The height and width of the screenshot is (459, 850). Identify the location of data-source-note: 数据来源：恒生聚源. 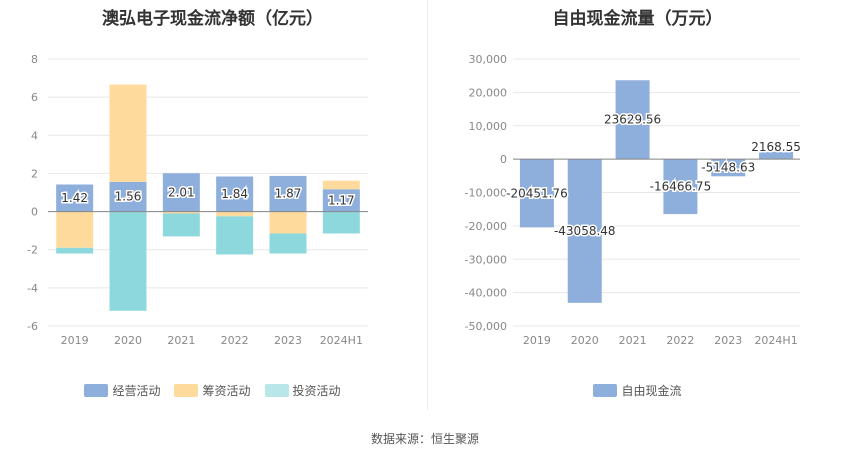
(424, 439).